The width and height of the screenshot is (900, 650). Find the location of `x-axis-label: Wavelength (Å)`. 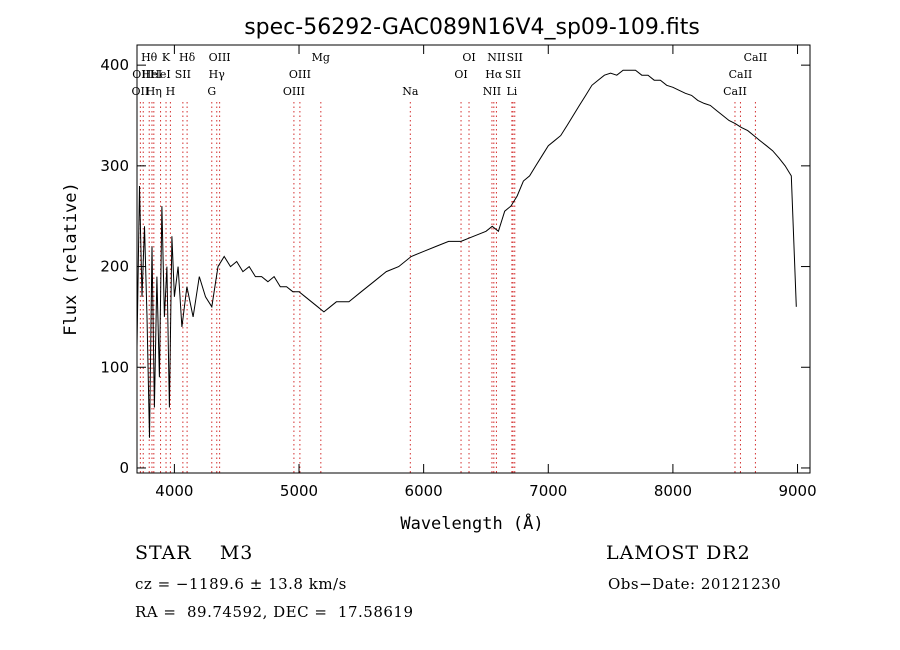

x-axis-label: Wavelength (Å) is located at coordinates (471, 523).